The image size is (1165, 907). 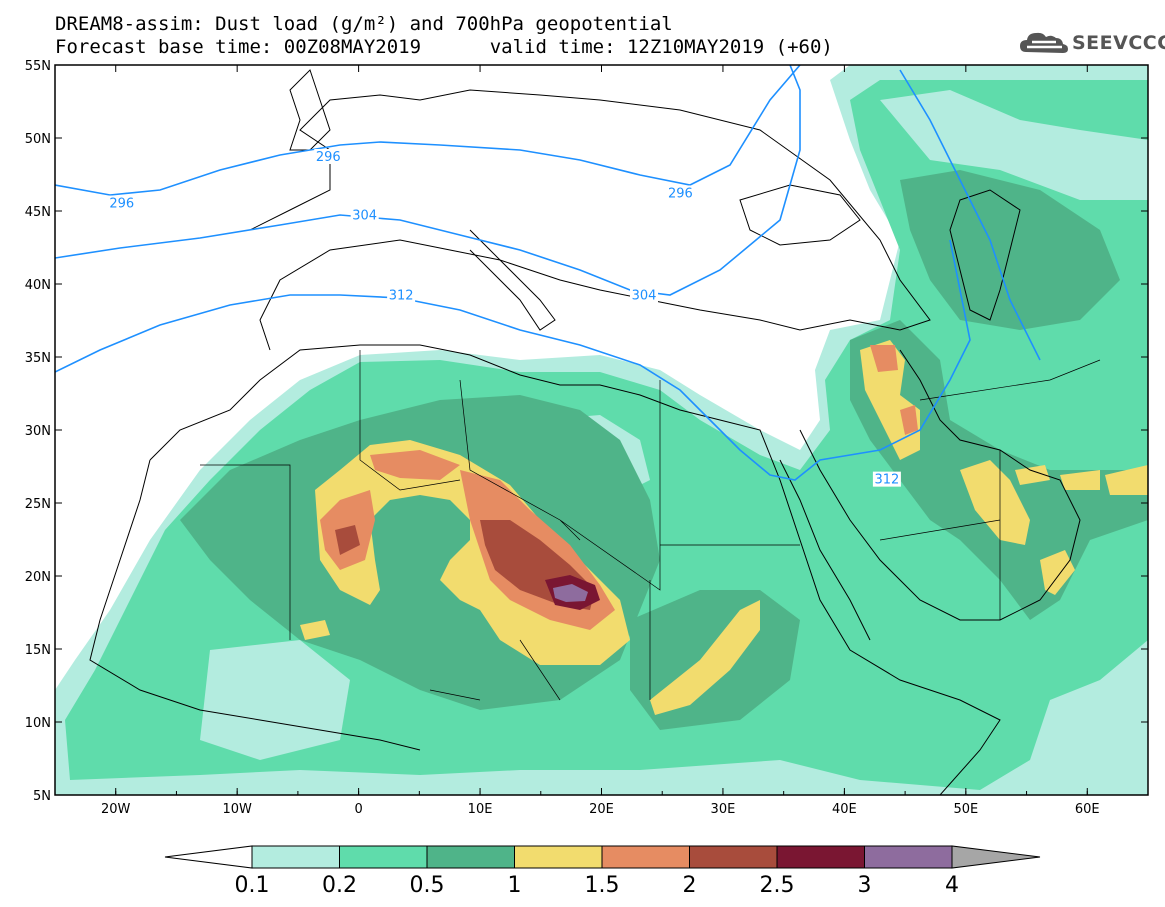 I want to click on colorbar-under-arrow, so click(x=208, y=857).